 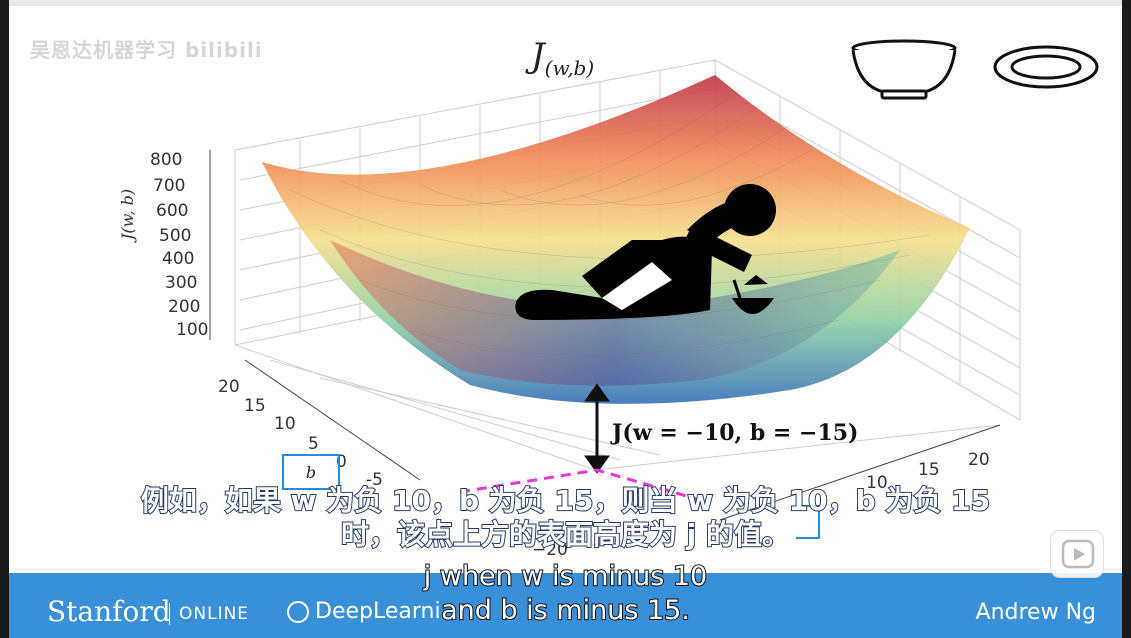 What do you see at coordinates (565, 534) in the screenshot?
I see `subtitle-cn-line2: 时，该点上方的表面高度为 j 的值。` at bounding box center [565, 534].